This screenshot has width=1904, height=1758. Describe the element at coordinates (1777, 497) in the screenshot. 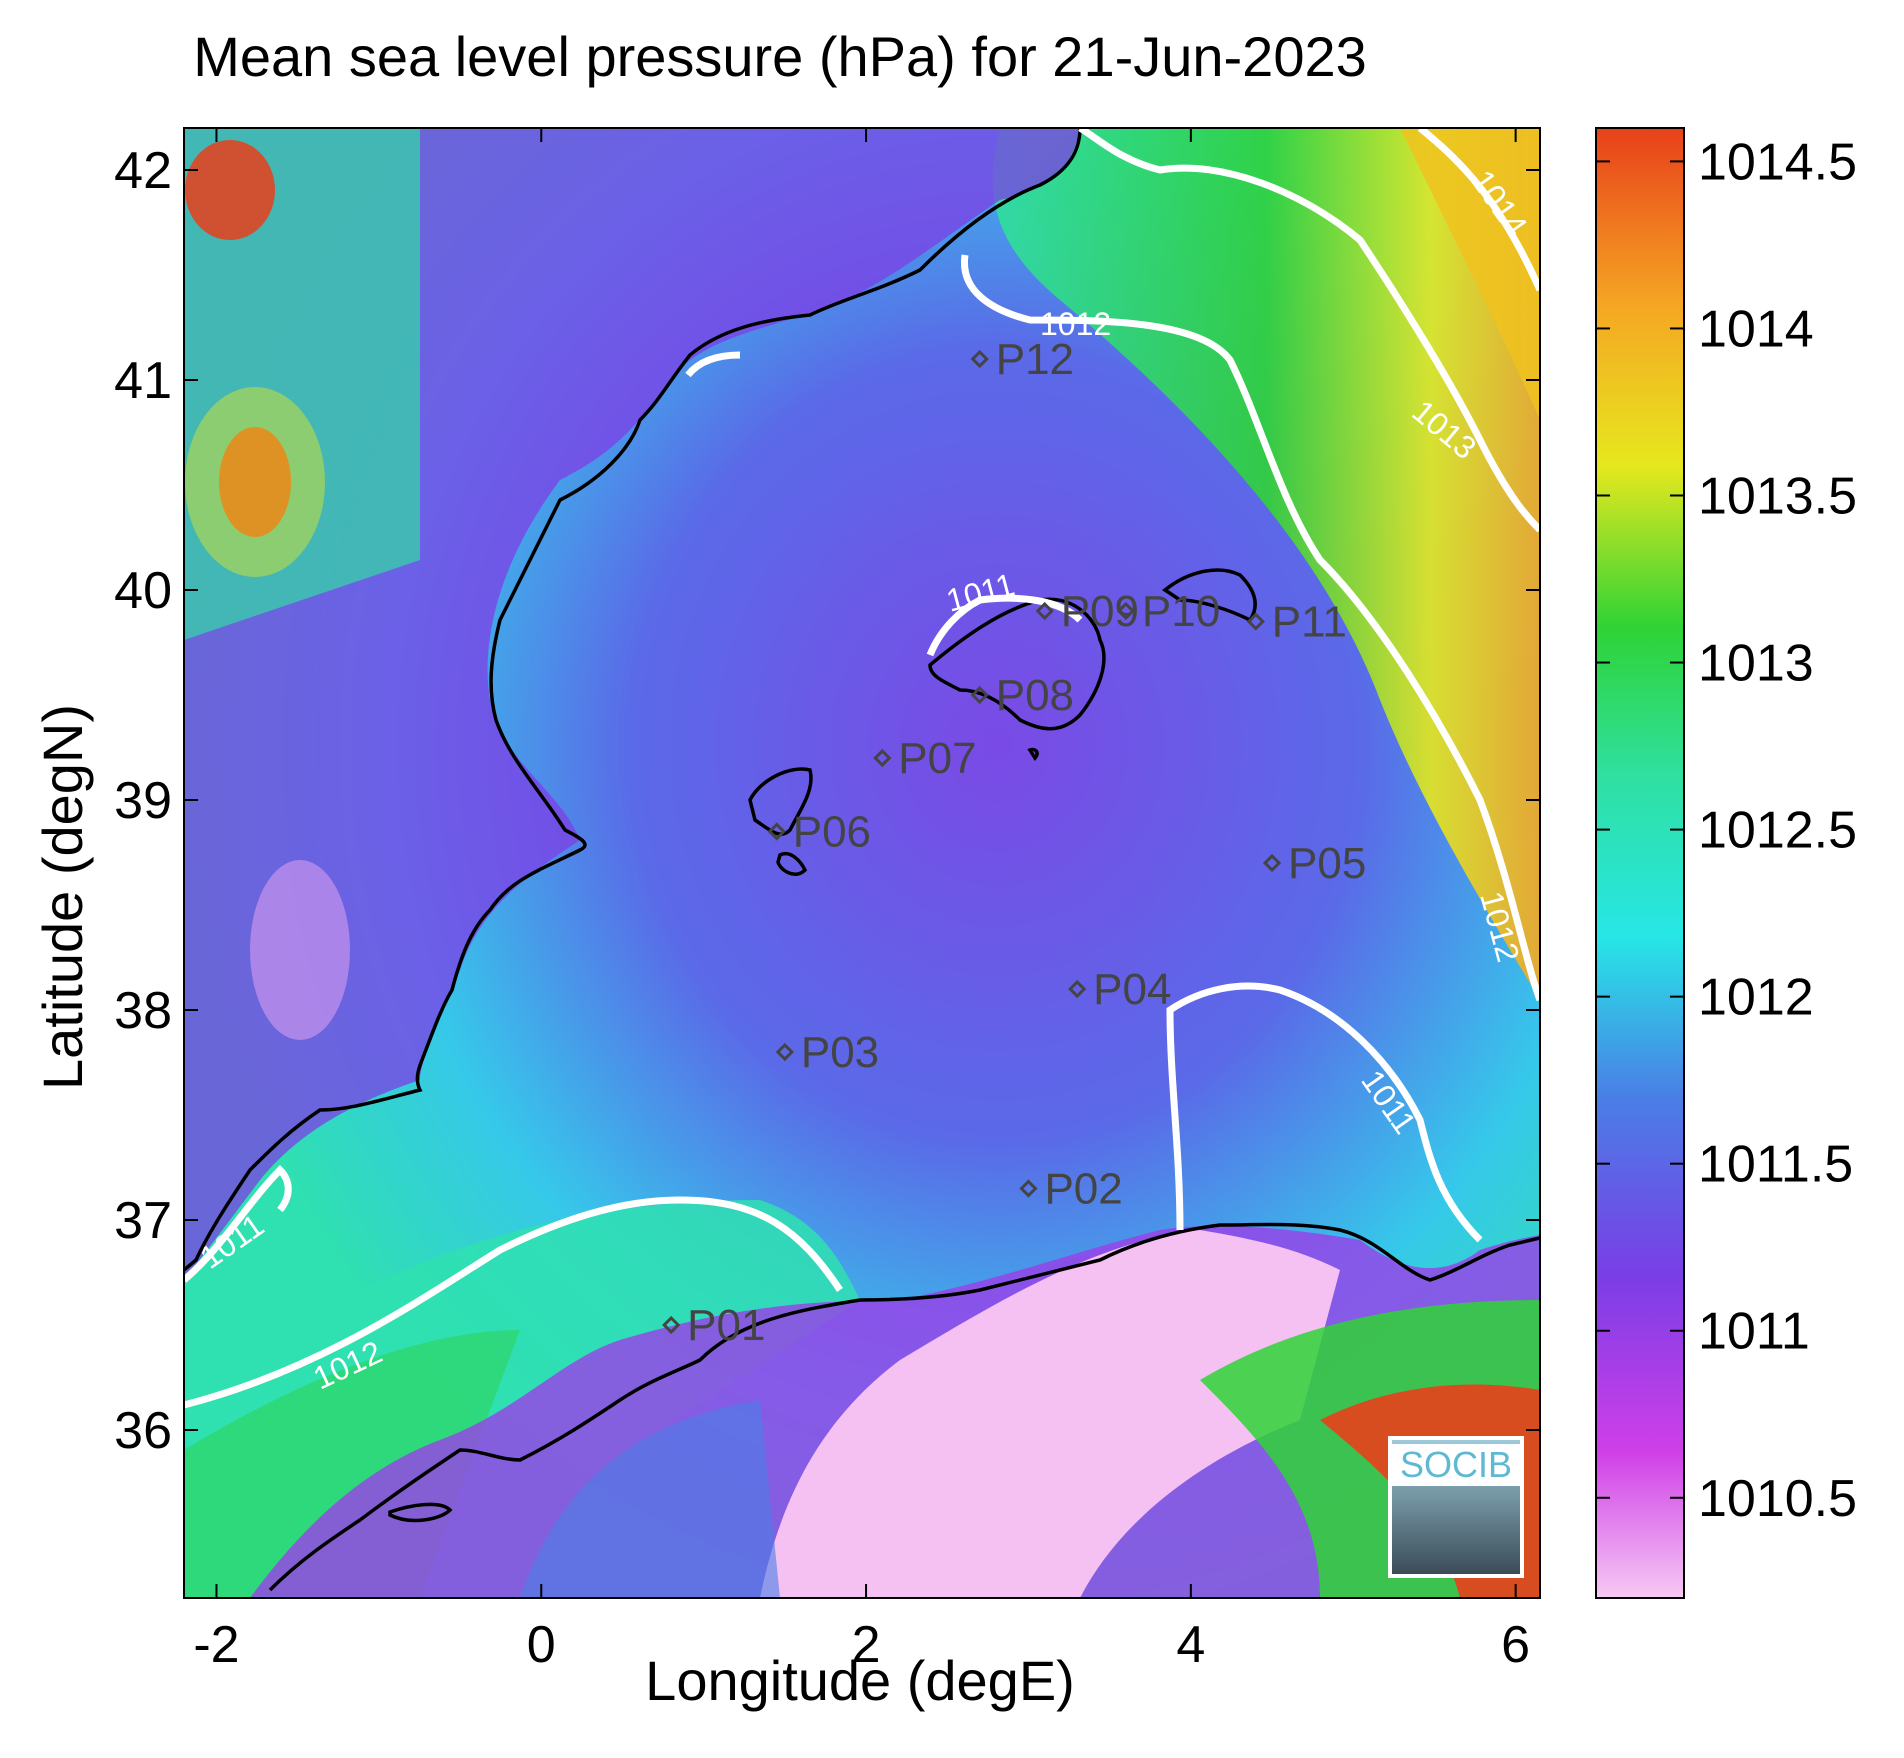

I see `colorbar-tick-label: 1013.5` at that location.